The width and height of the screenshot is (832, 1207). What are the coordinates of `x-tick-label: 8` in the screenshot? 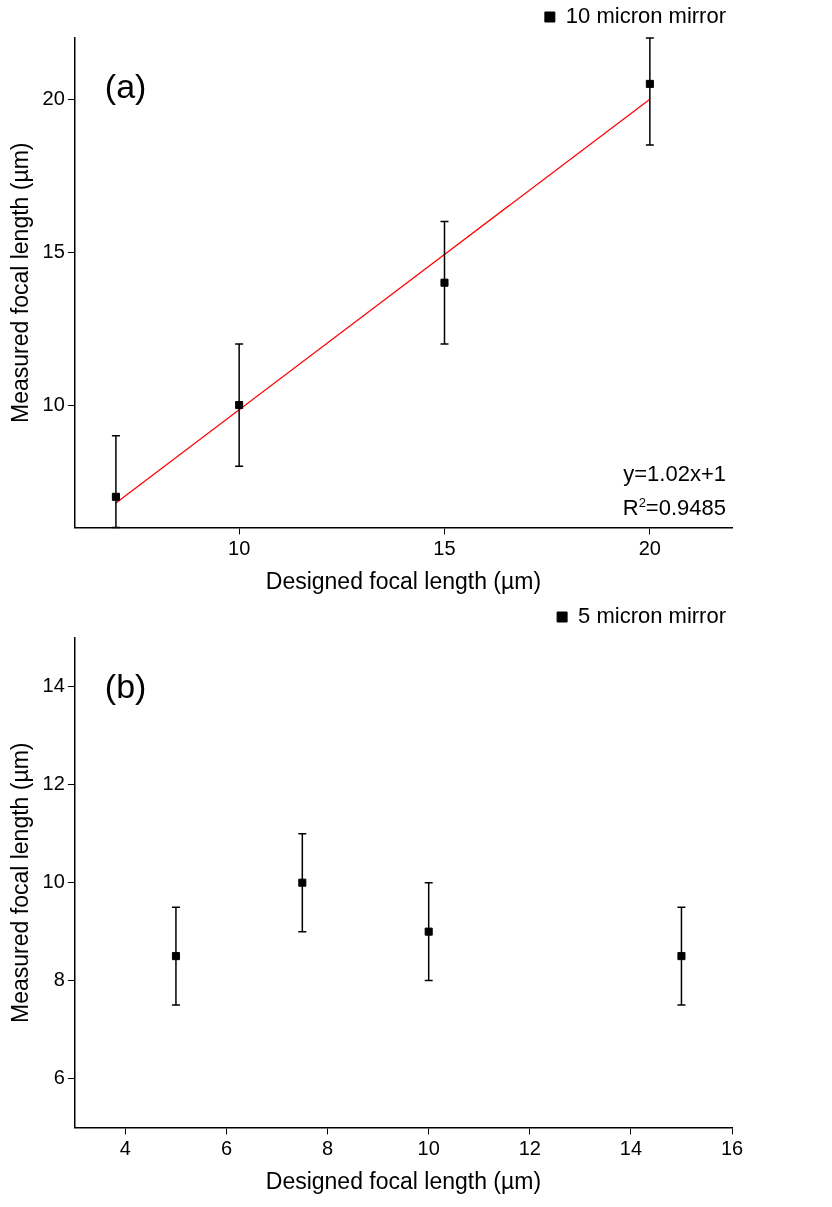 It's located at (328, 1147).